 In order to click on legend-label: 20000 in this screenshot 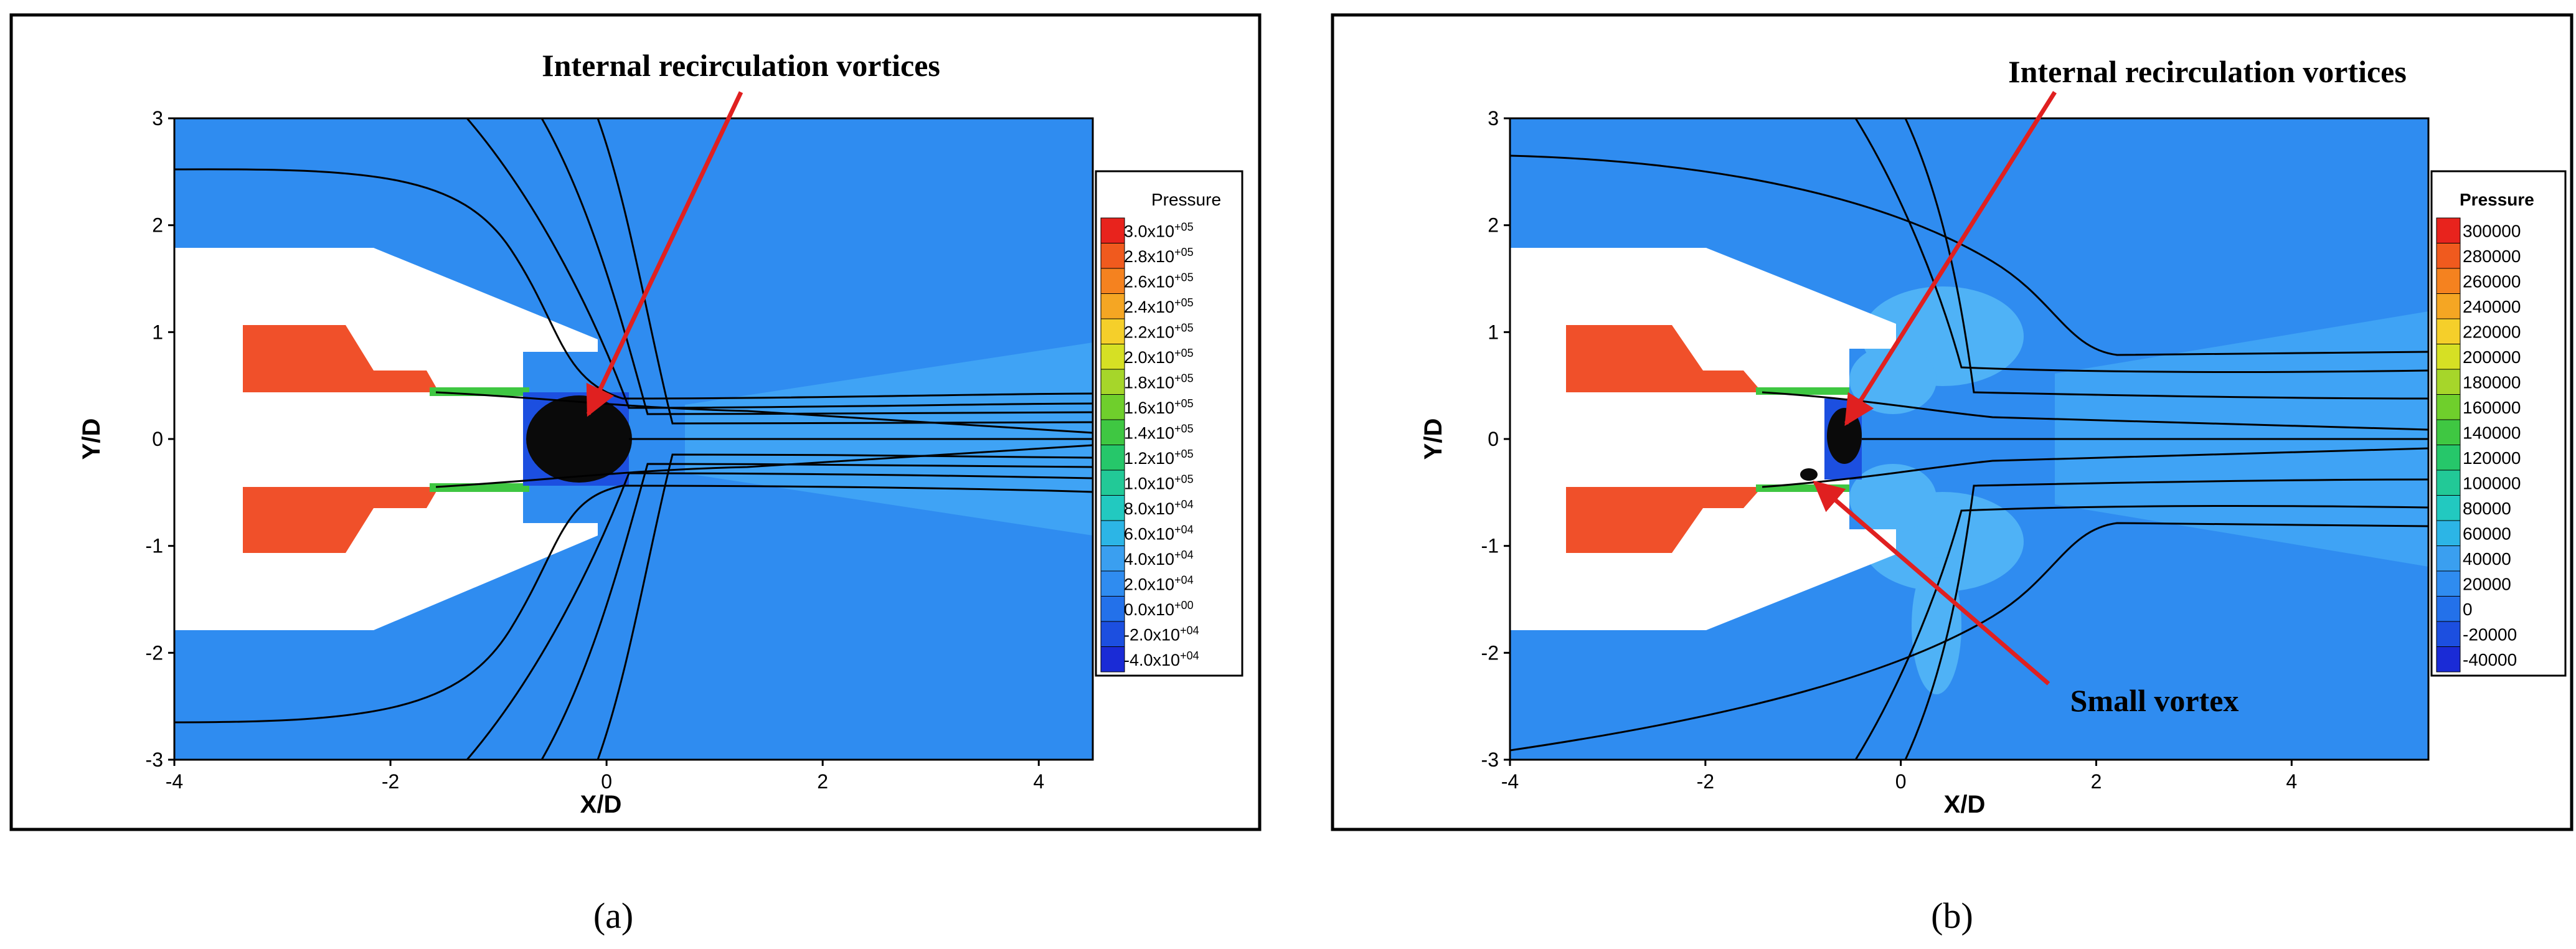, I will do `click(2487, 583)`.